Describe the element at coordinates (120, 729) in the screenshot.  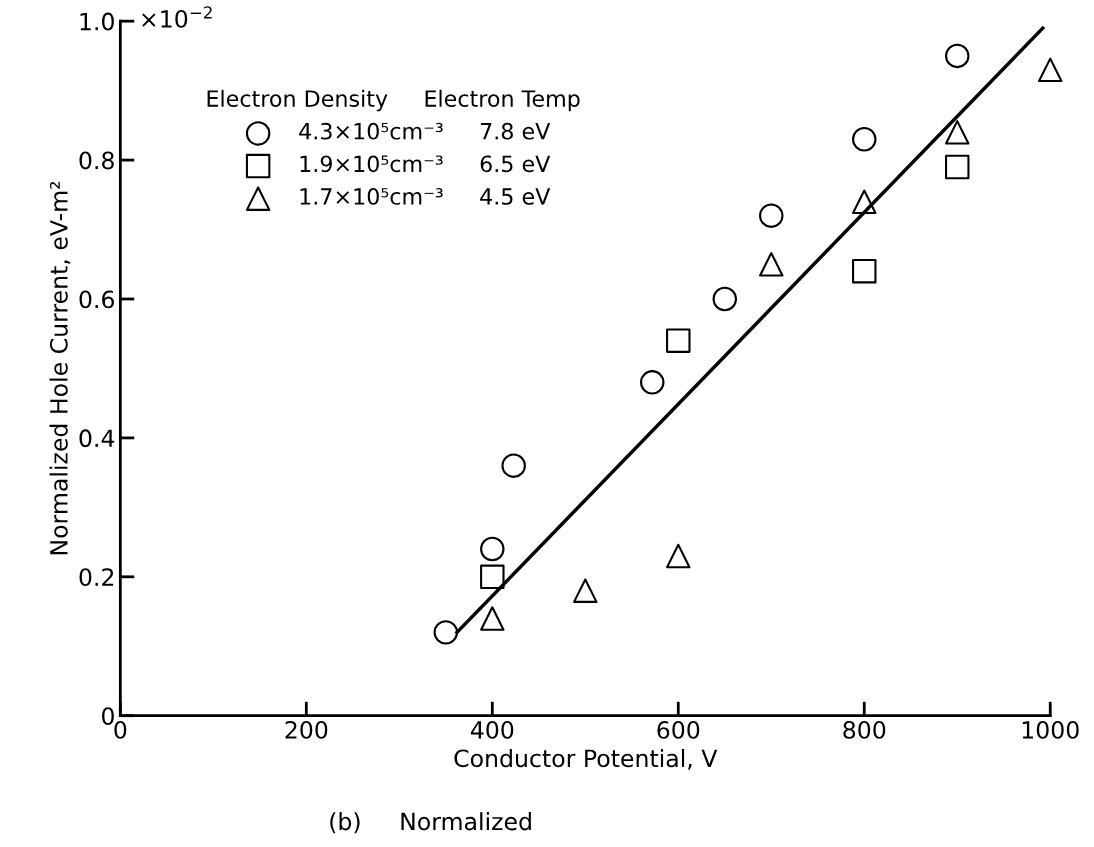
I see `x-tick-label: 0` at that location.